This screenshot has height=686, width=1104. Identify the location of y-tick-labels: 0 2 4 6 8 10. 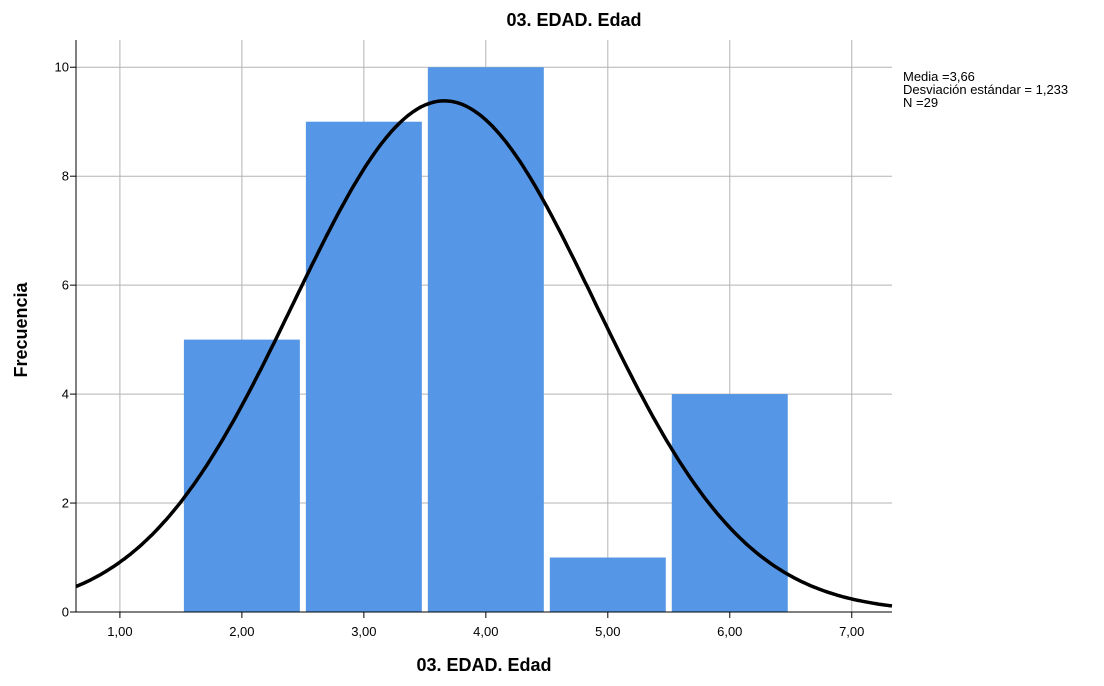
(62, 340).